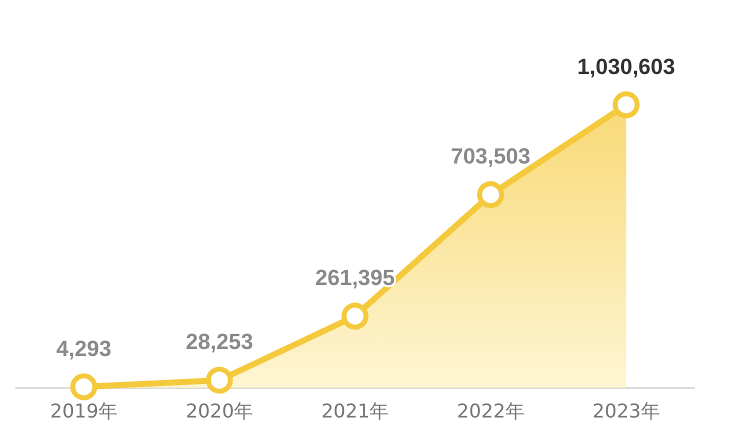  What do you see at coordinates (626, 66) in the screenshot?
I see `data-label: 1,030,603` at bounding box center [626, 66].